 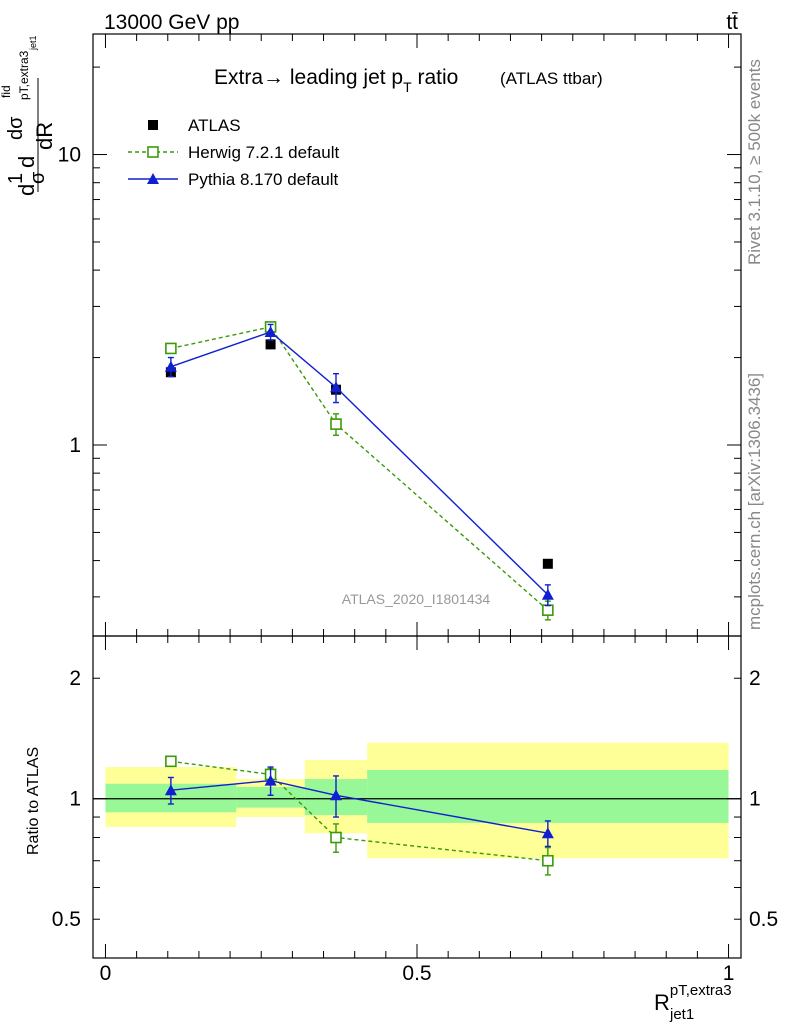 I want to click on title-tail: ratio, so click(x=435, y=77).